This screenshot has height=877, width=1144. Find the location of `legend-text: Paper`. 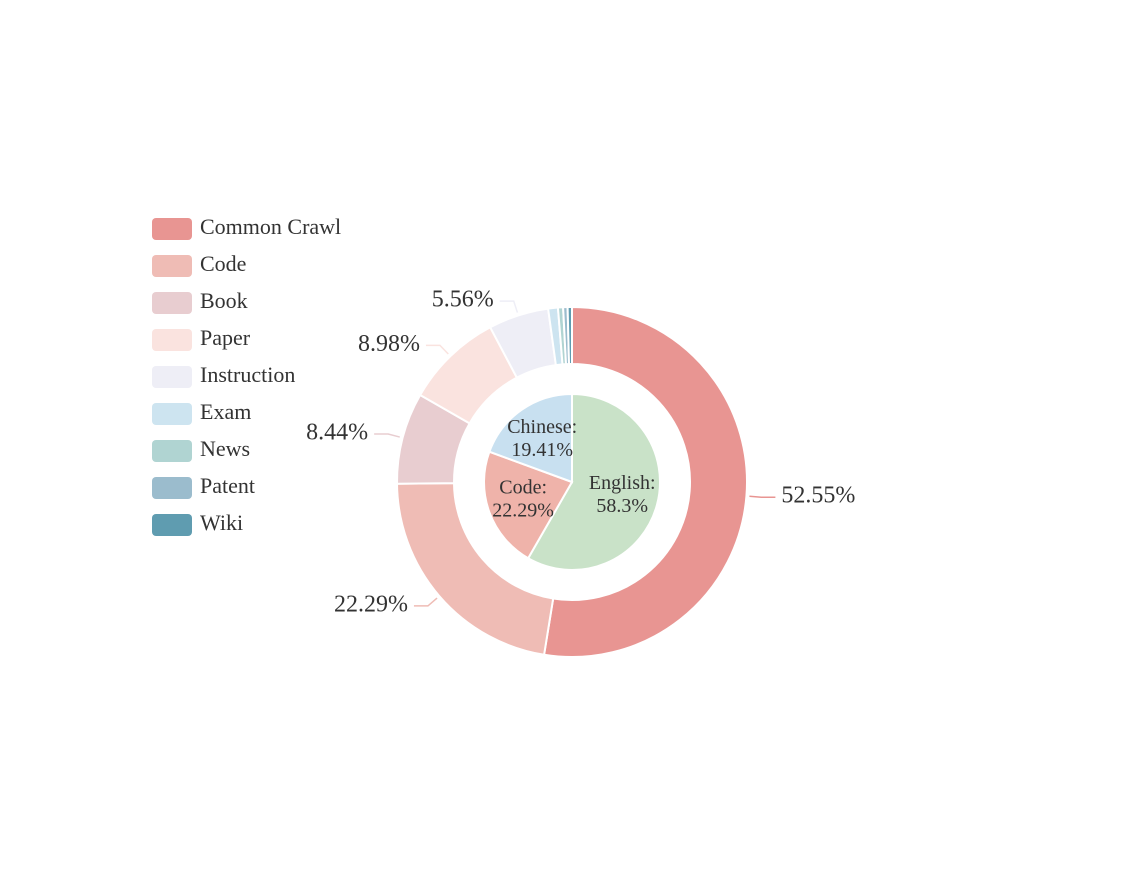

legend-text: Paper is located at coordinates (225, 337).